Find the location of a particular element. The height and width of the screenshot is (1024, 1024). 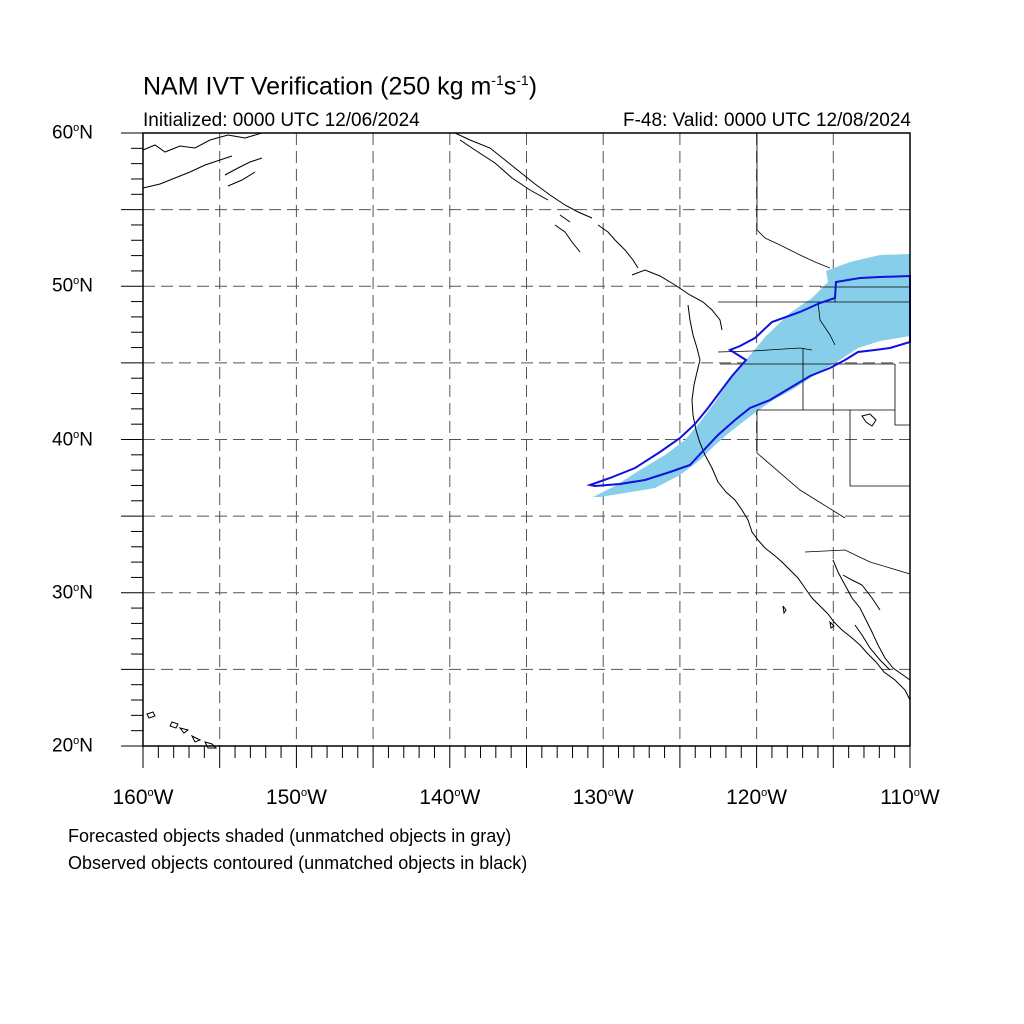

init-time-label: Initialized: 0000 UTC 12/06/2024 is located at coordinates (281, 120).